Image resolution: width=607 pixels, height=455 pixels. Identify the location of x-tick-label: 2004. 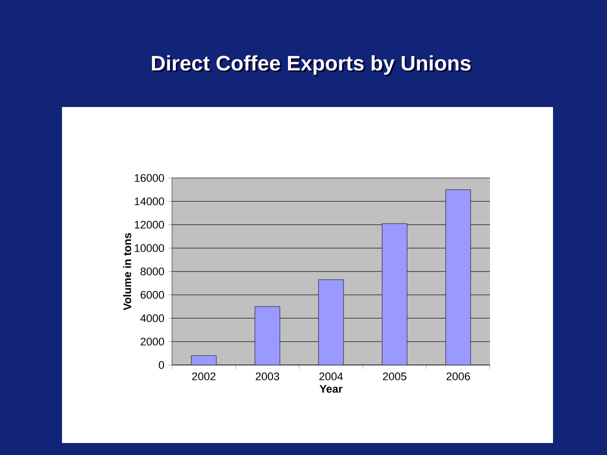
(331, 376).